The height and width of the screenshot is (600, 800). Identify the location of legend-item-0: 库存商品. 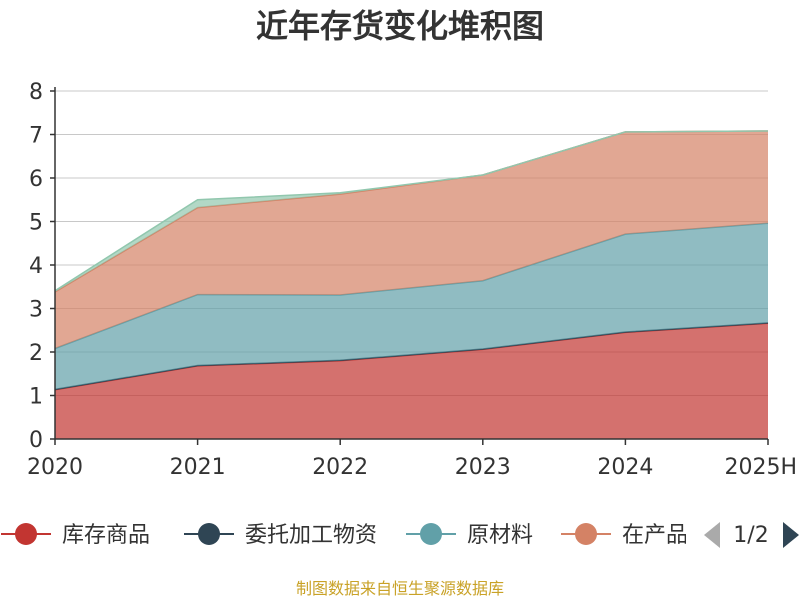
(75, 535).